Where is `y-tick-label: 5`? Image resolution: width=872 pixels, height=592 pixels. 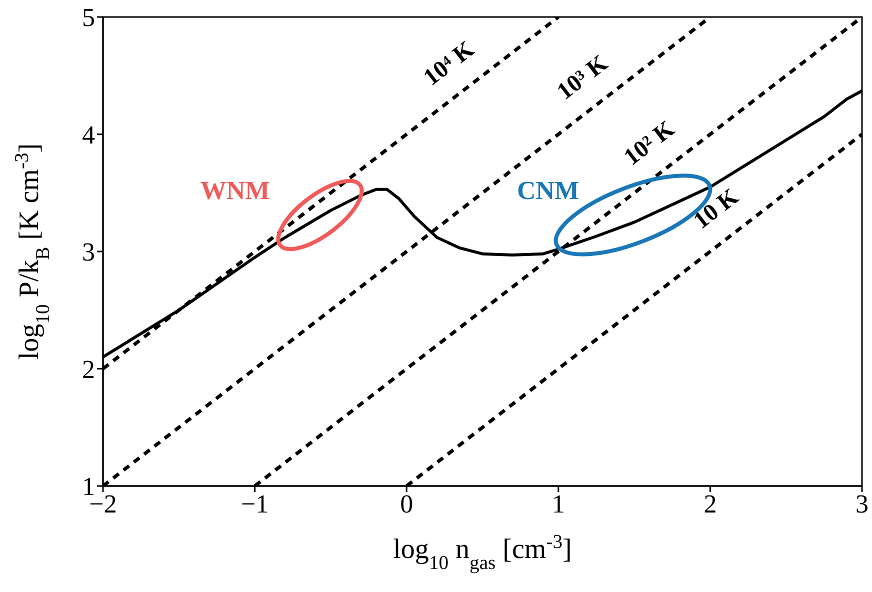
y-tick-label: 5 is located at coordinates (88, 17).